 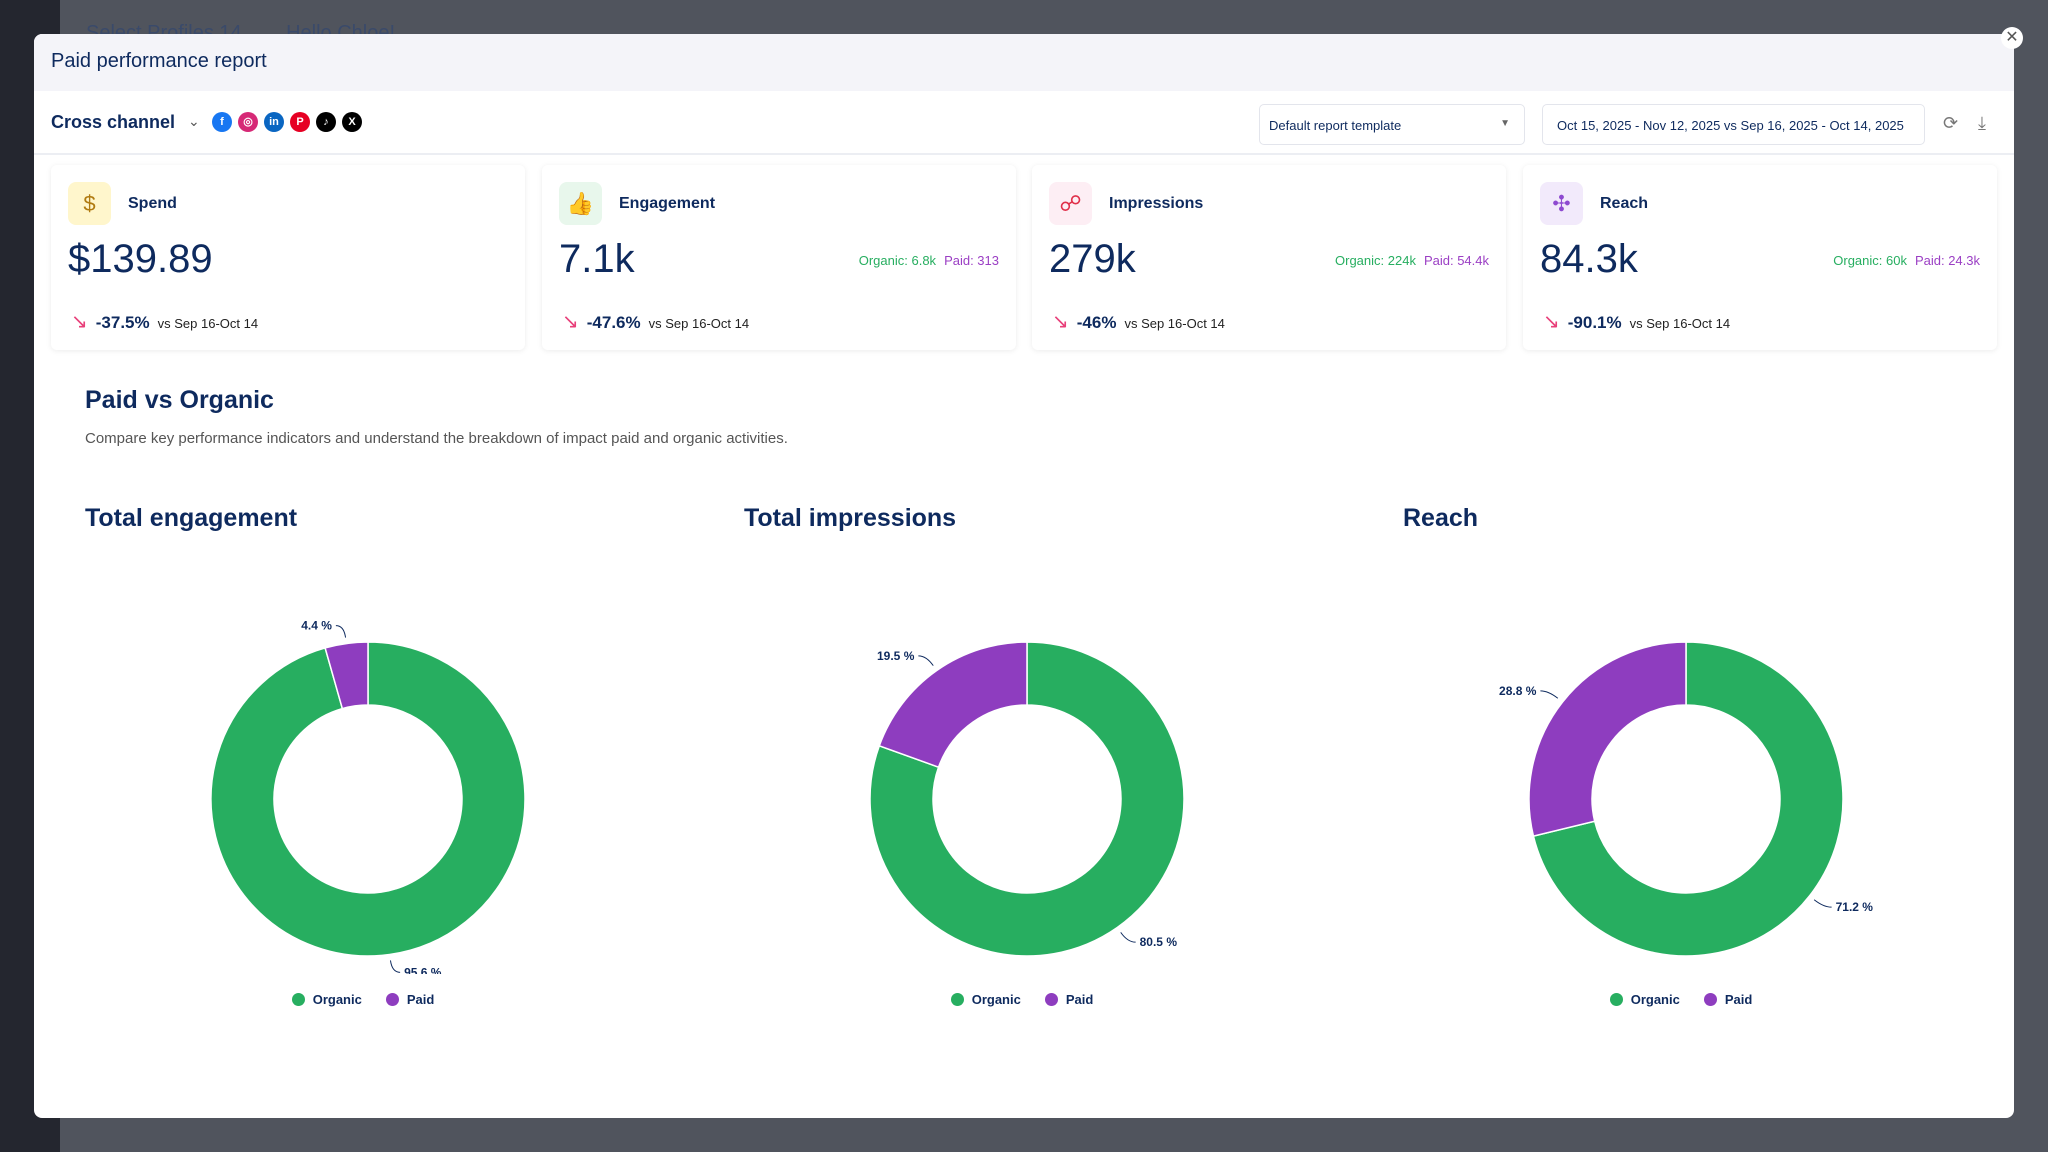 What do you see at coordinates (1589, 259) in the screenshot?
I see `kpi-value: 84.3k` at bounding box center [1589, 259].